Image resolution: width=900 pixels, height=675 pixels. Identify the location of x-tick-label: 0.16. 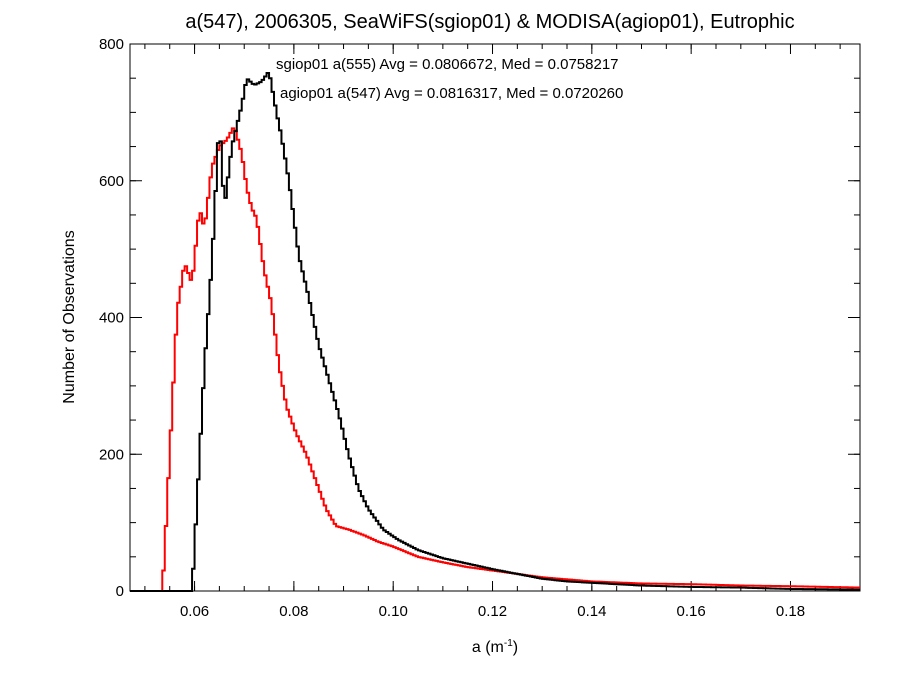
(691, 611).